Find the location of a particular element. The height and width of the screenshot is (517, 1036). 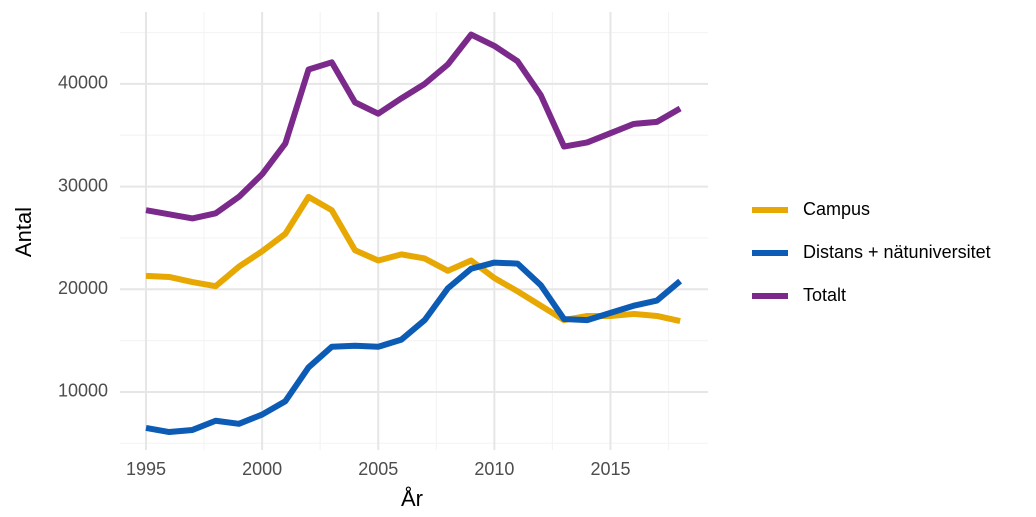

x-tick-label: 2005 is located at coordinates (378, 469).